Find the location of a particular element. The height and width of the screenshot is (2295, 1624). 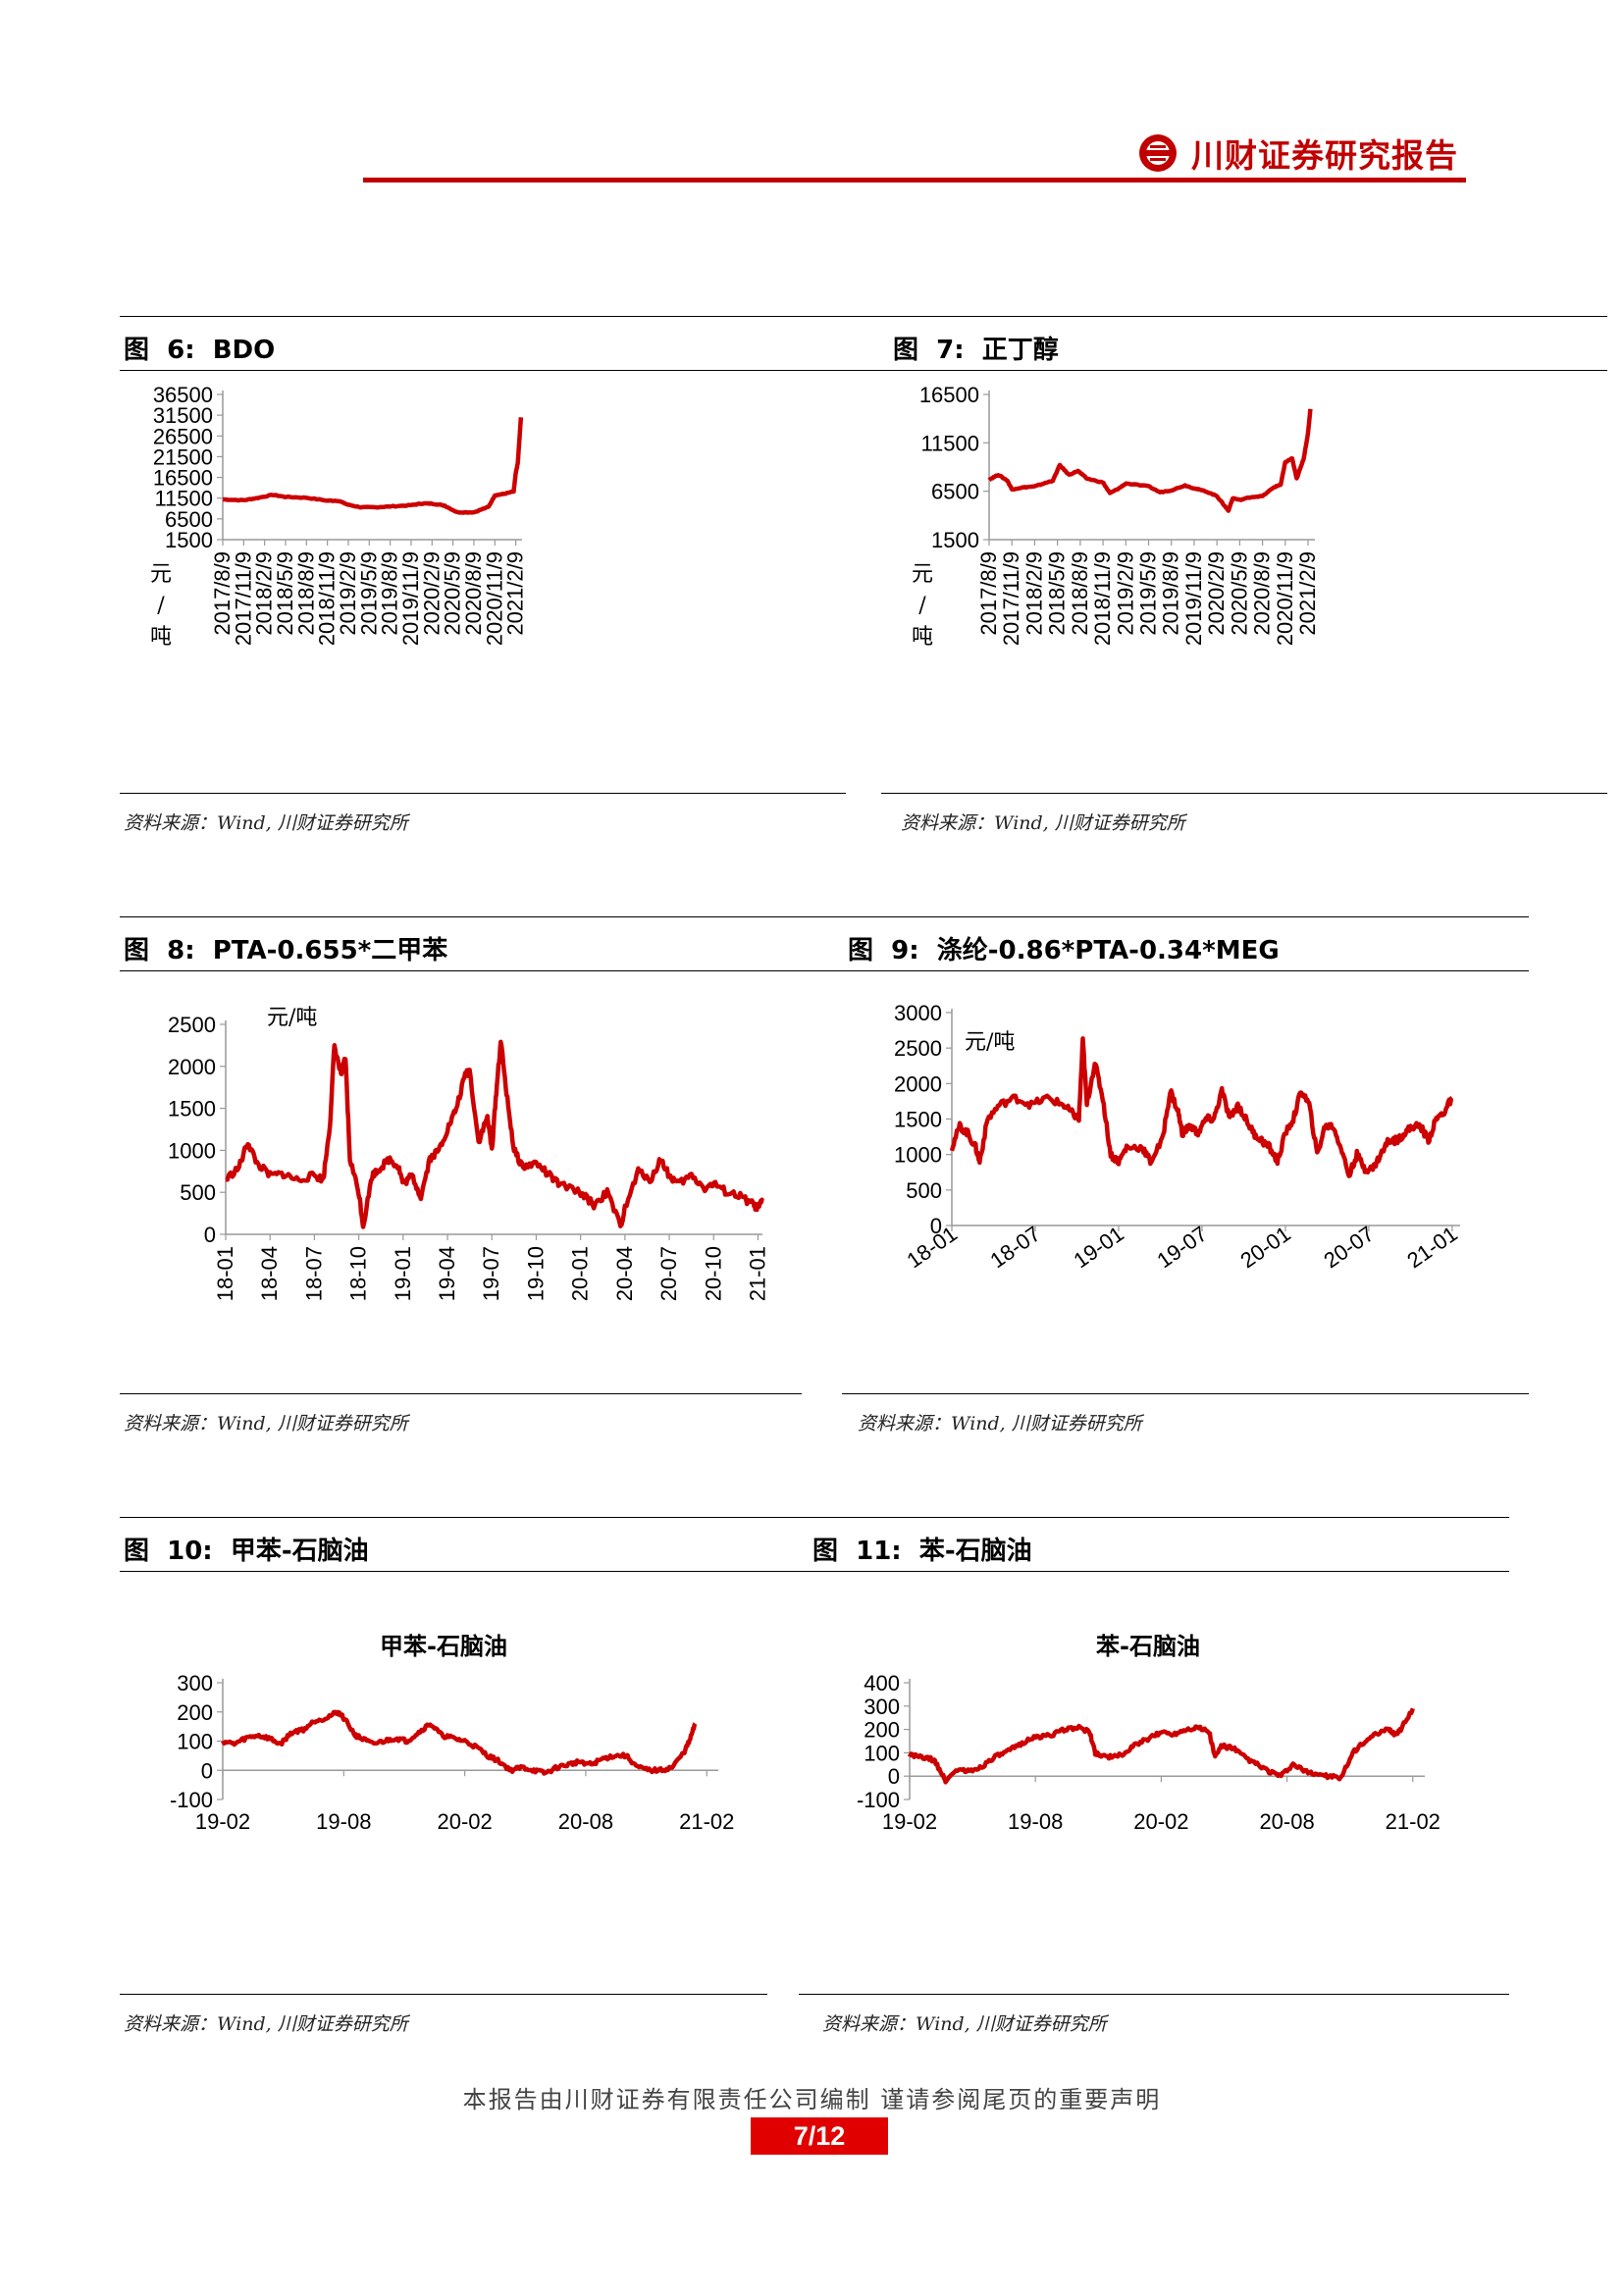

figure-number: 9: is located at coordinates (905, 950).